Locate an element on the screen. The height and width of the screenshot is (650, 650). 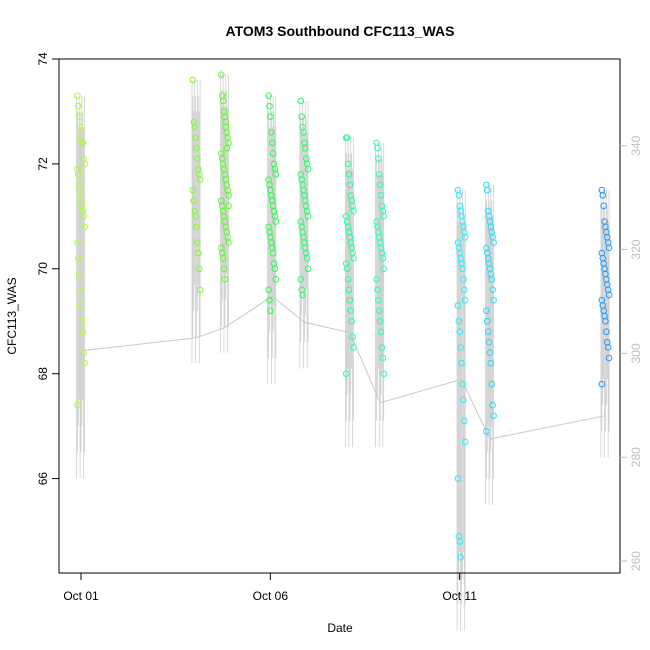
y2-tick-label: 260 is located at coordinates (636, 561).